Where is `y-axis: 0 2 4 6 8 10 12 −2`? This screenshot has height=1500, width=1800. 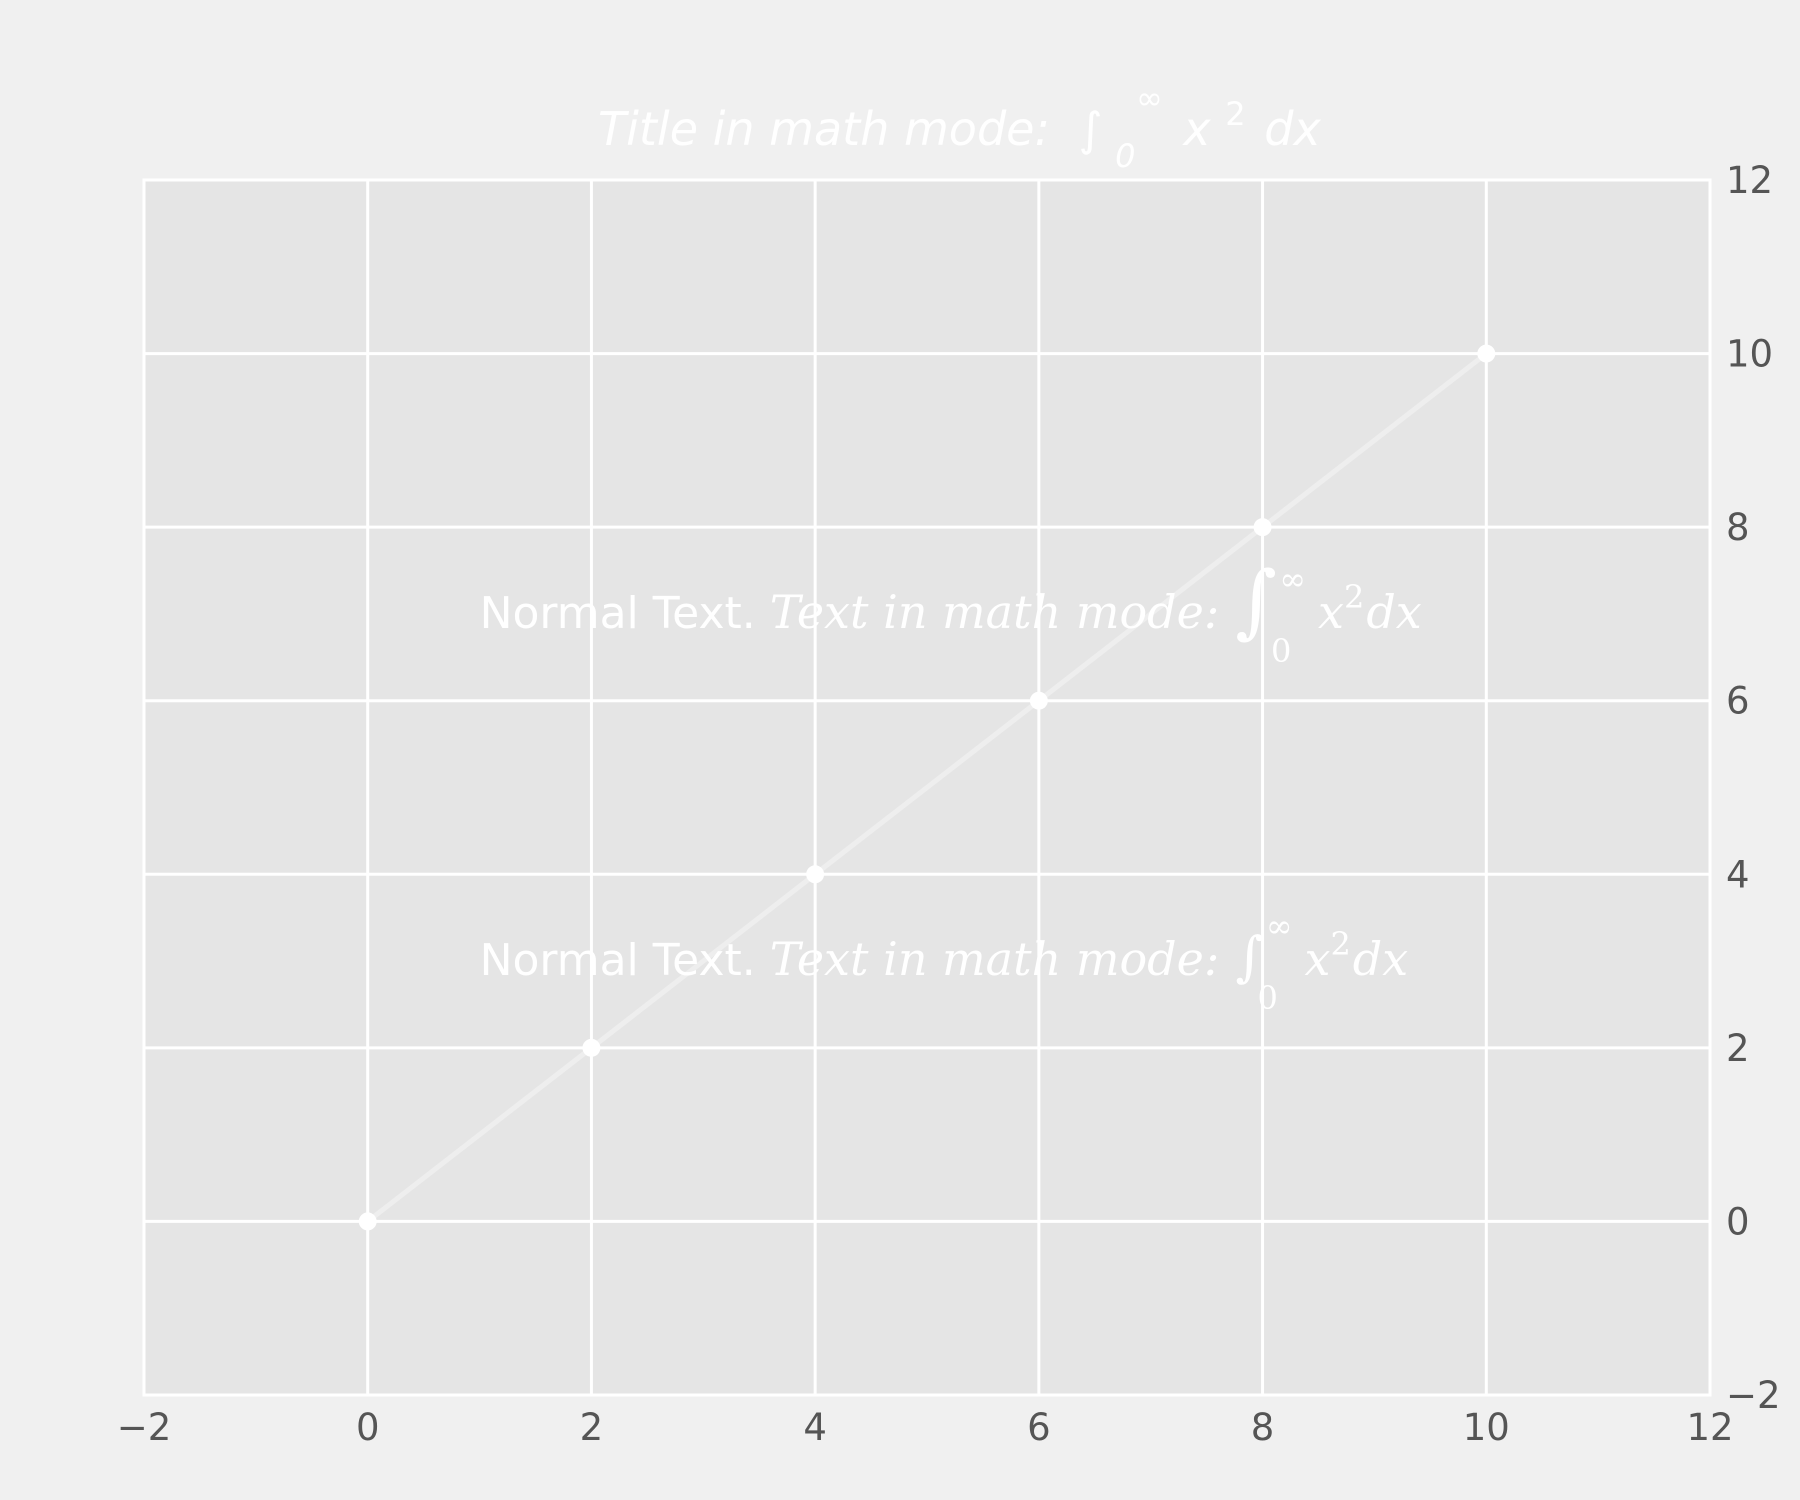
y-axis: 0 2 4 6 8 10 12 −2 is located at coordinates (1753, 788).